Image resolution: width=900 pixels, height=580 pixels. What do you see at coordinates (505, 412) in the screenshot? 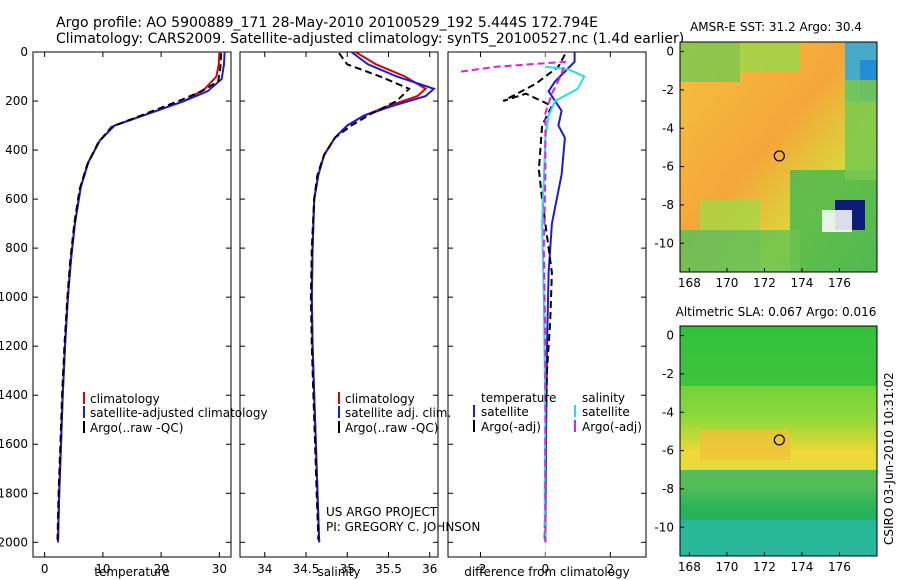
I see `legend-temp-sat-label: satellite` at bounding box center [505, 412].